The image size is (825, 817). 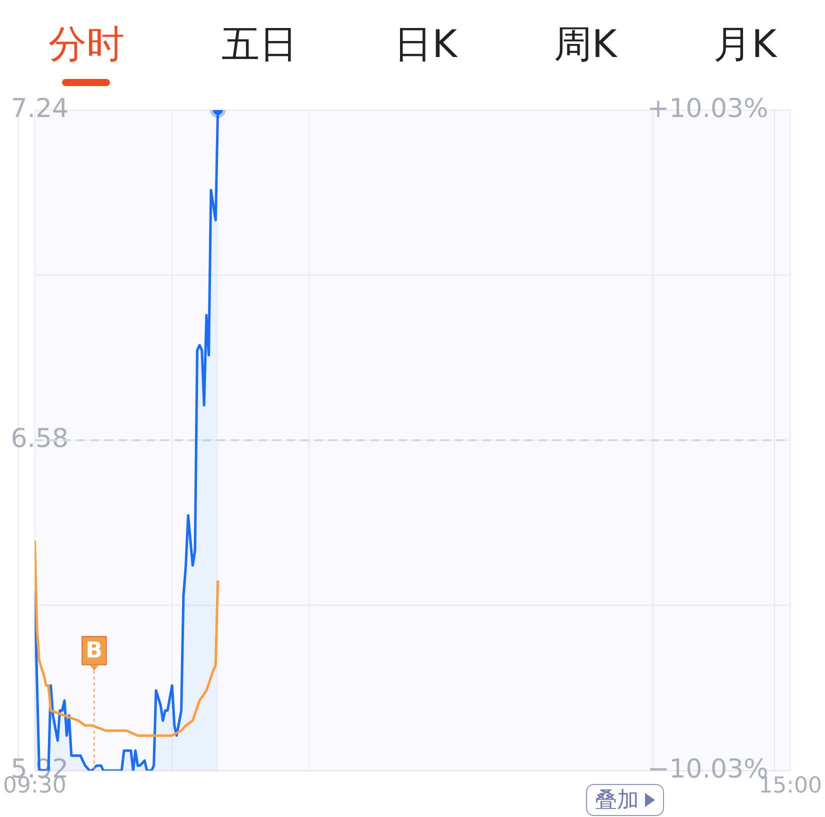 What do you see at coordinates (745, 44) in the screenshot?
I see `text: 月K` at bounding box center [745, 44].